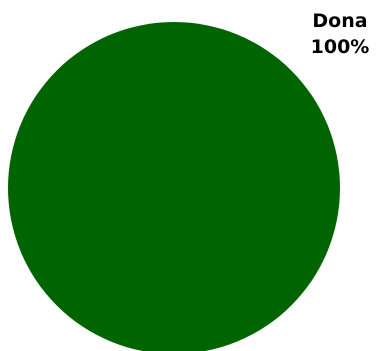  I want to click on slice-label-name: Dona, so click(339, 21).